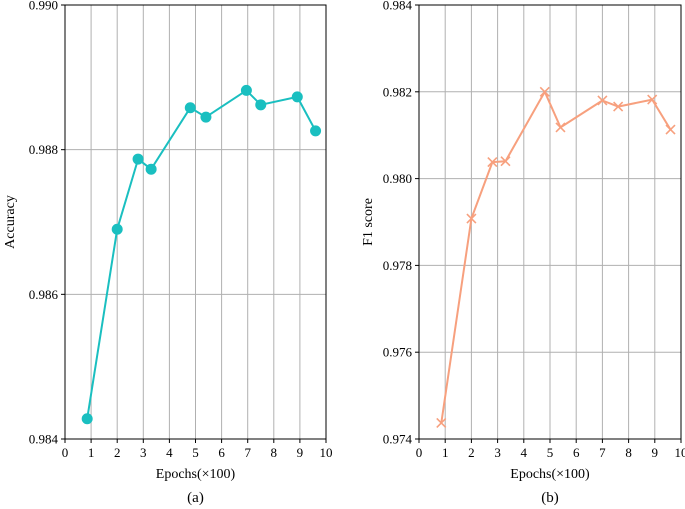 This screenshot has height=509, width=685. I want to click on y-tick-label: 0.990, so click(43, 6).